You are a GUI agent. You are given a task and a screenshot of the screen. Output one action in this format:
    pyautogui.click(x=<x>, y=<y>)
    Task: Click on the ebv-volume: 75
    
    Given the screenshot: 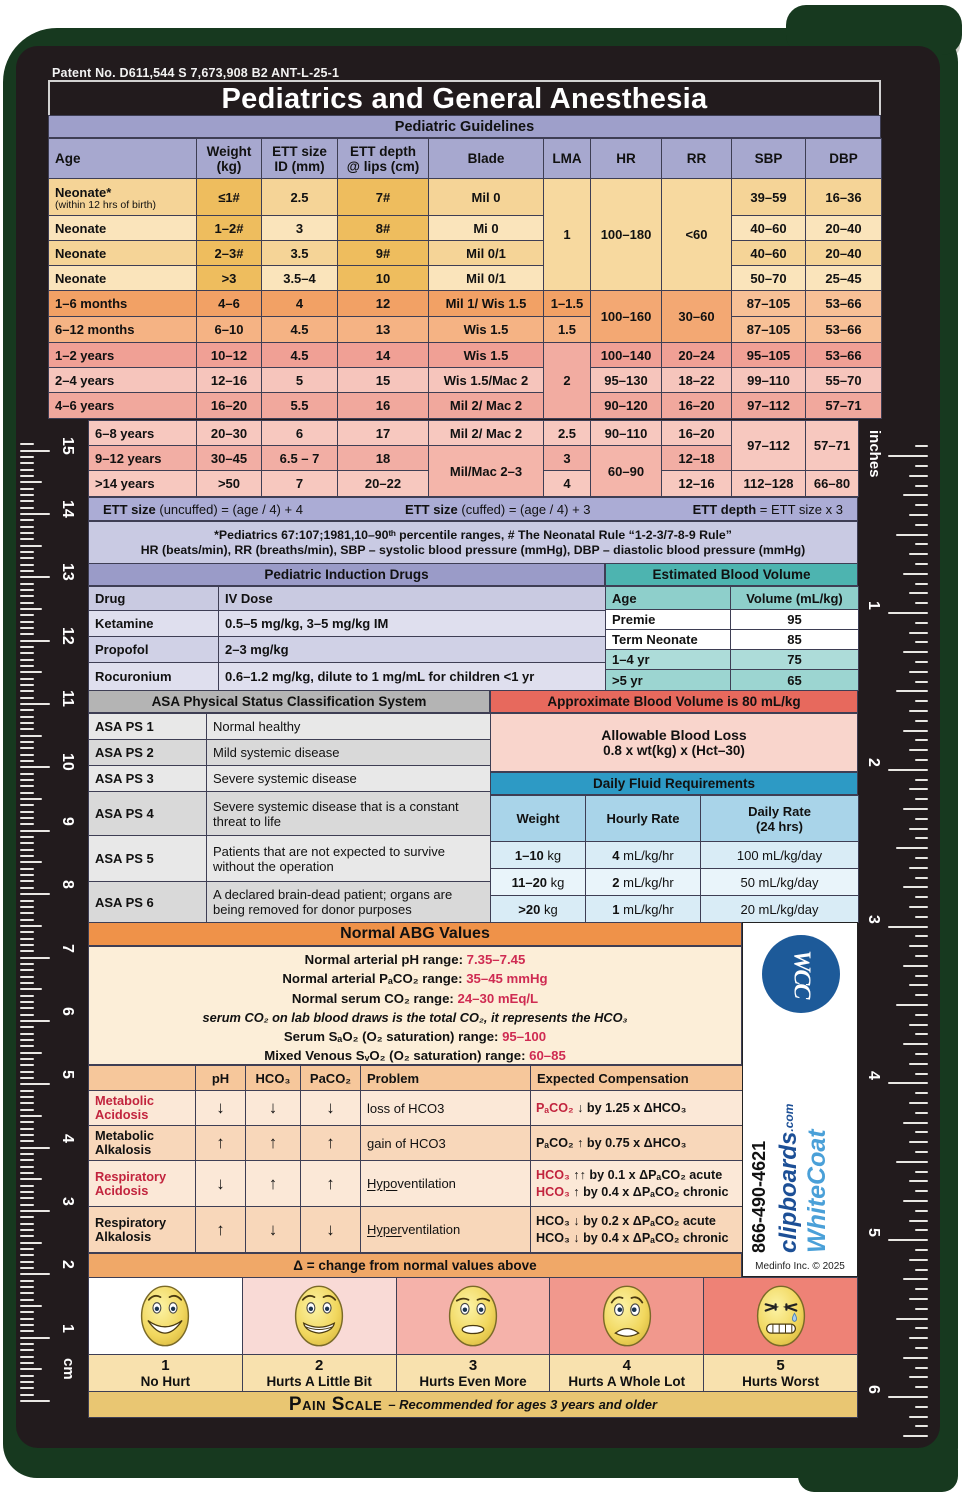 What is the action you would take?
    pyautogui.click(x=794, y=659)
    